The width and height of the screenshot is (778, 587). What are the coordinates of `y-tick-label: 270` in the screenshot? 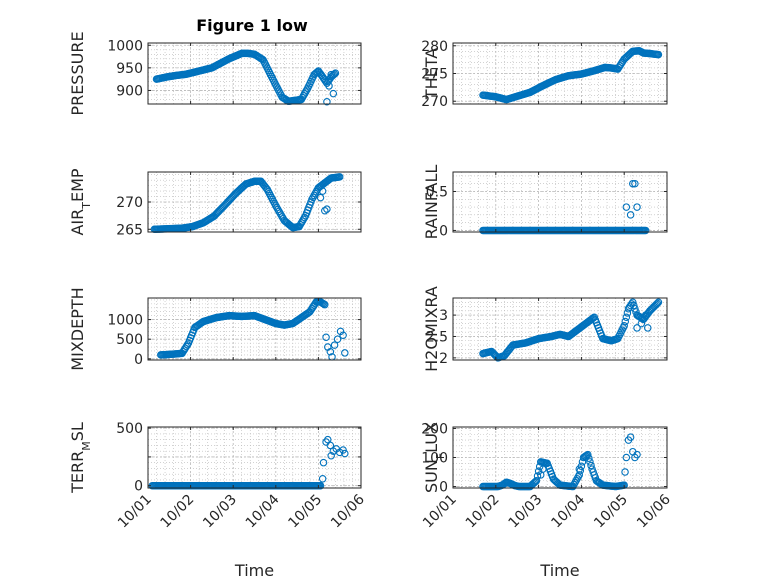 It's located at (434, 102).